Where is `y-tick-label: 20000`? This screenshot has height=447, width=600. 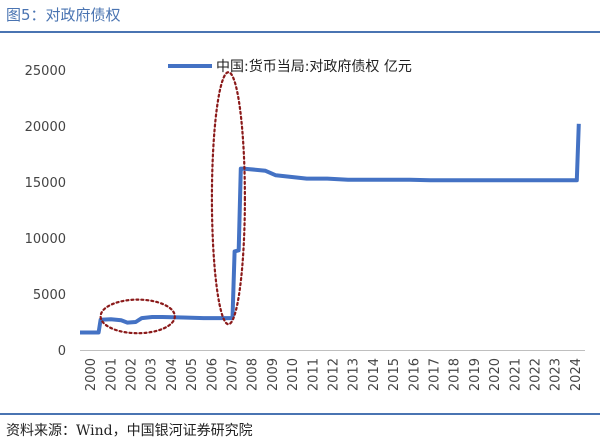
y-tick-label: 20000 is located at coordinates (45, 127).